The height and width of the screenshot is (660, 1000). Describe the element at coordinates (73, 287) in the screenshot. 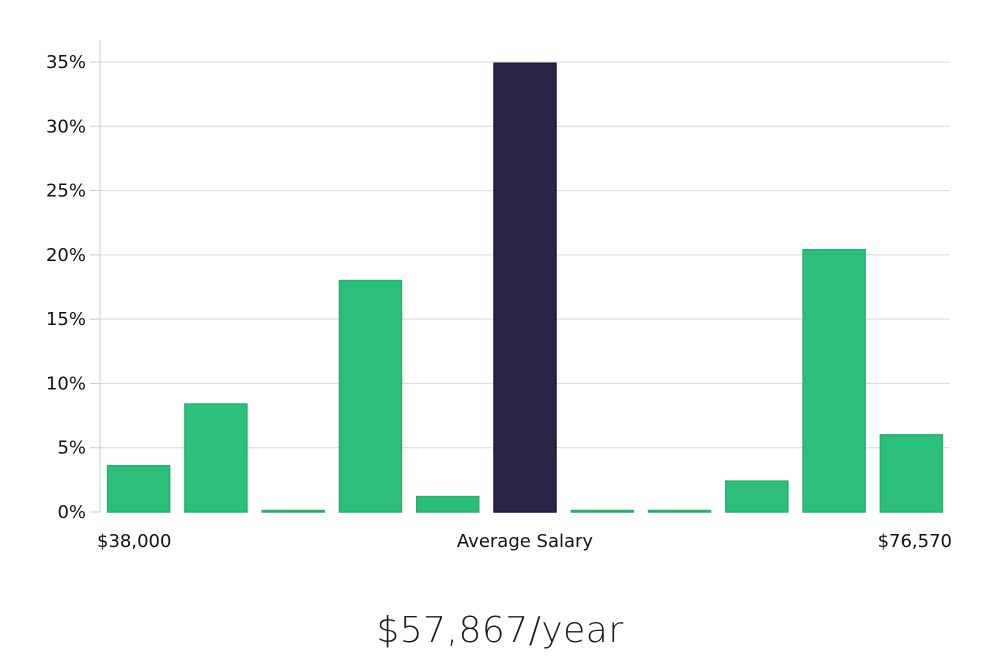

I see `y-axis-ticks: 0% 5% 10% 15% 20% 25% 30% 35%` at that location.